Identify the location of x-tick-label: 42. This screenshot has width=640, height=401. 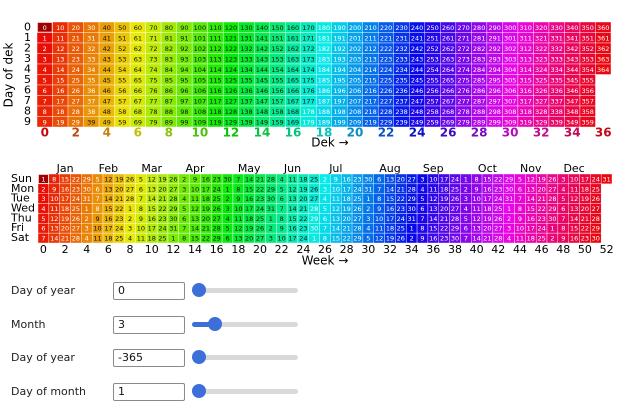
(498, 249).